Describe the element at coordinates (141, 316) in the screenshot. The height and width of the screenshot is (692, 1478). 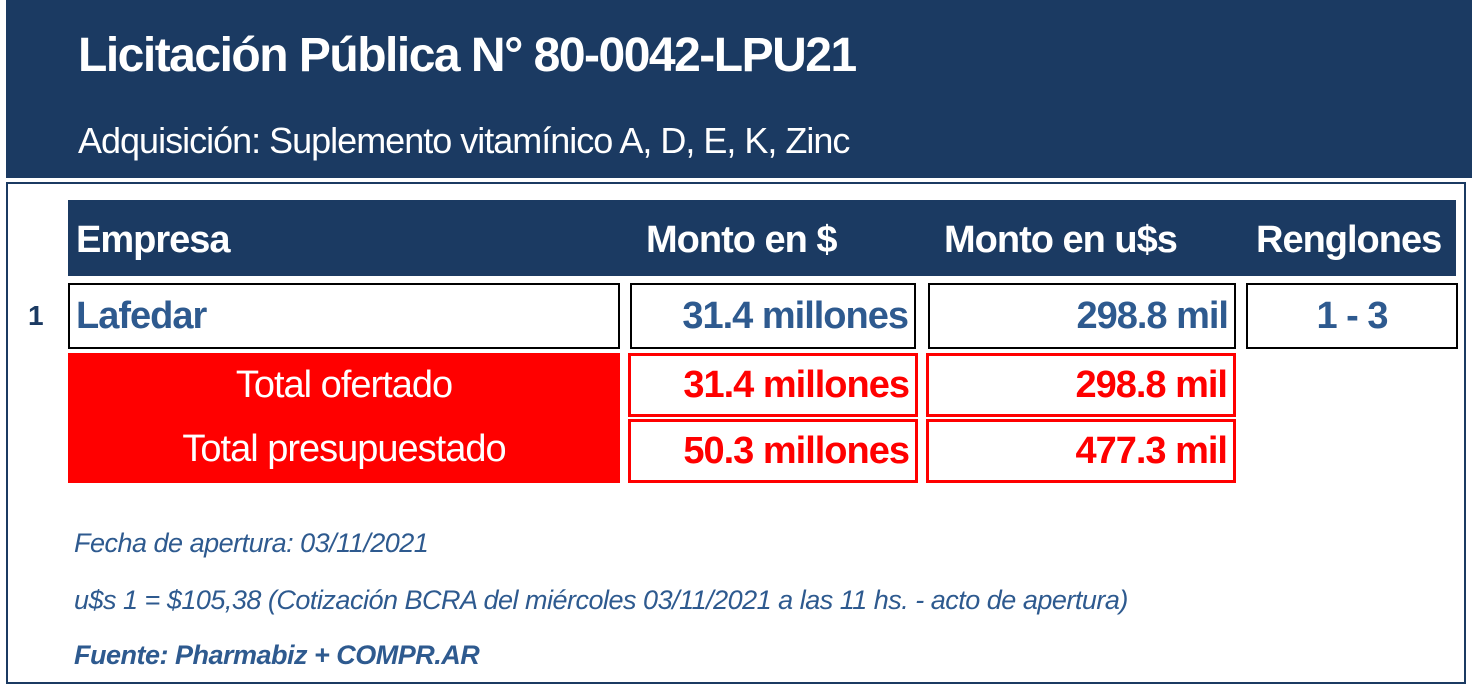
I see `empresa-name: Lafedar` at that location.